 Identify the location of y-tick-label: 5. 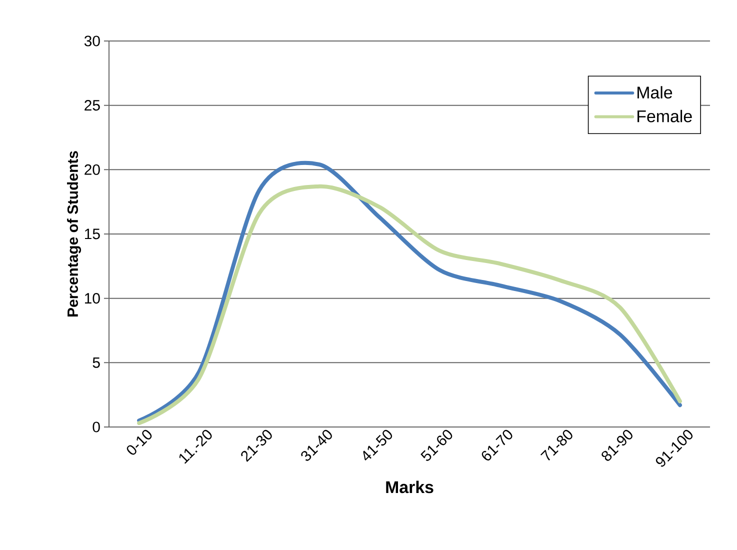
(96, 362).